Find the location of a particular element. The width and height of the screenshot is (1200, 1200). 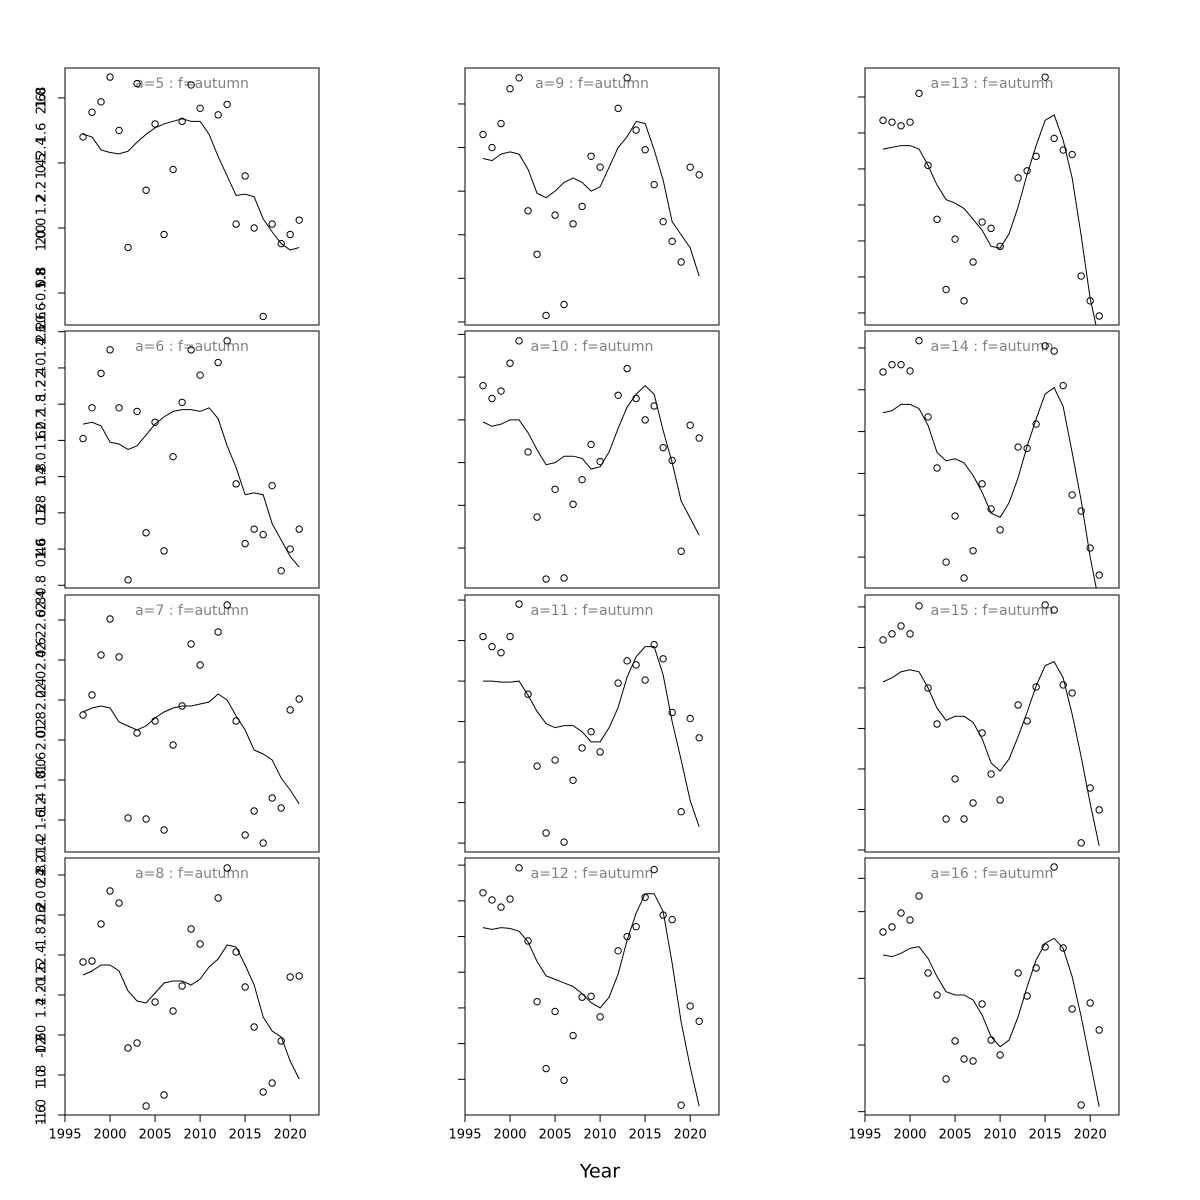

x-tick-label: 2015 is located at coordinates (645, 1135).